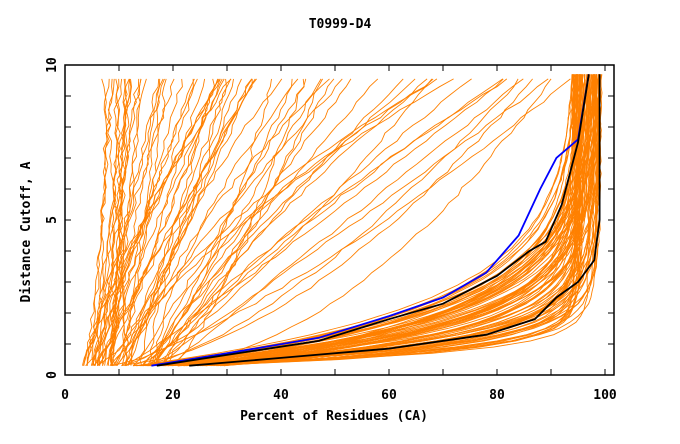  I want to click on y-axis-label: Distance Cutoff, A, so click(26, 231).